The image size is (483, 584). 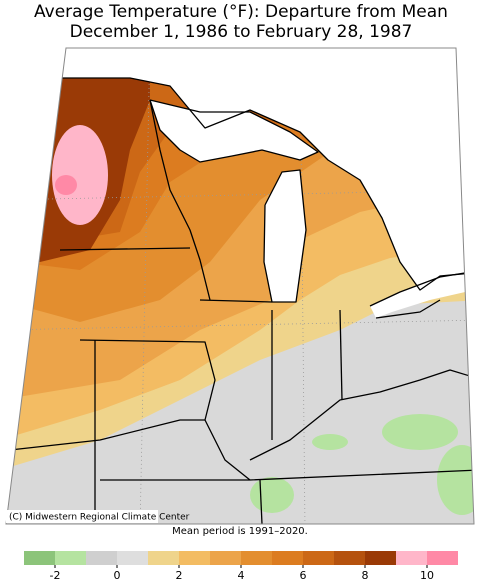 I want to click on legend-tick-label: 2, so click(x=179, y=575).